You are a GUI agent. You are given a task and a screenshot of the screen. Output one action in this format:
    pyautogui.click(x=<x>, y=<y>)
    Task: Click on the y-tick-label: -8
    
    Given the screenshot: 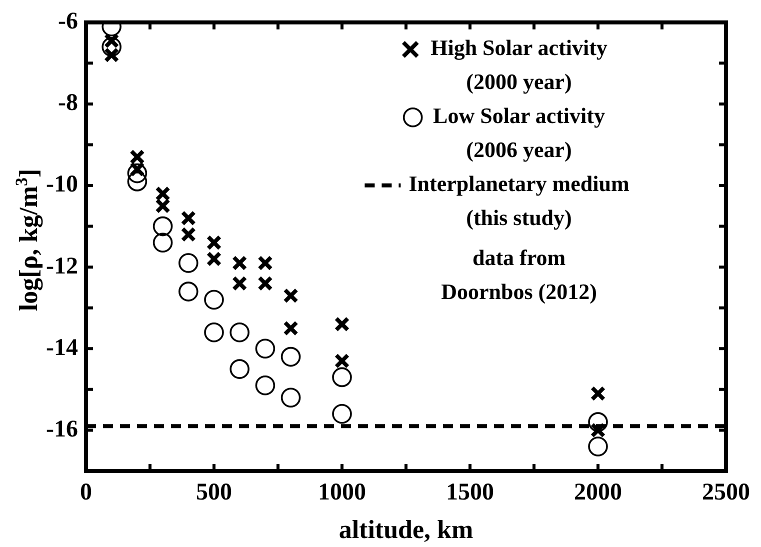 What is the action you would take?
    pyautogui.click(x=68, y=103)
    